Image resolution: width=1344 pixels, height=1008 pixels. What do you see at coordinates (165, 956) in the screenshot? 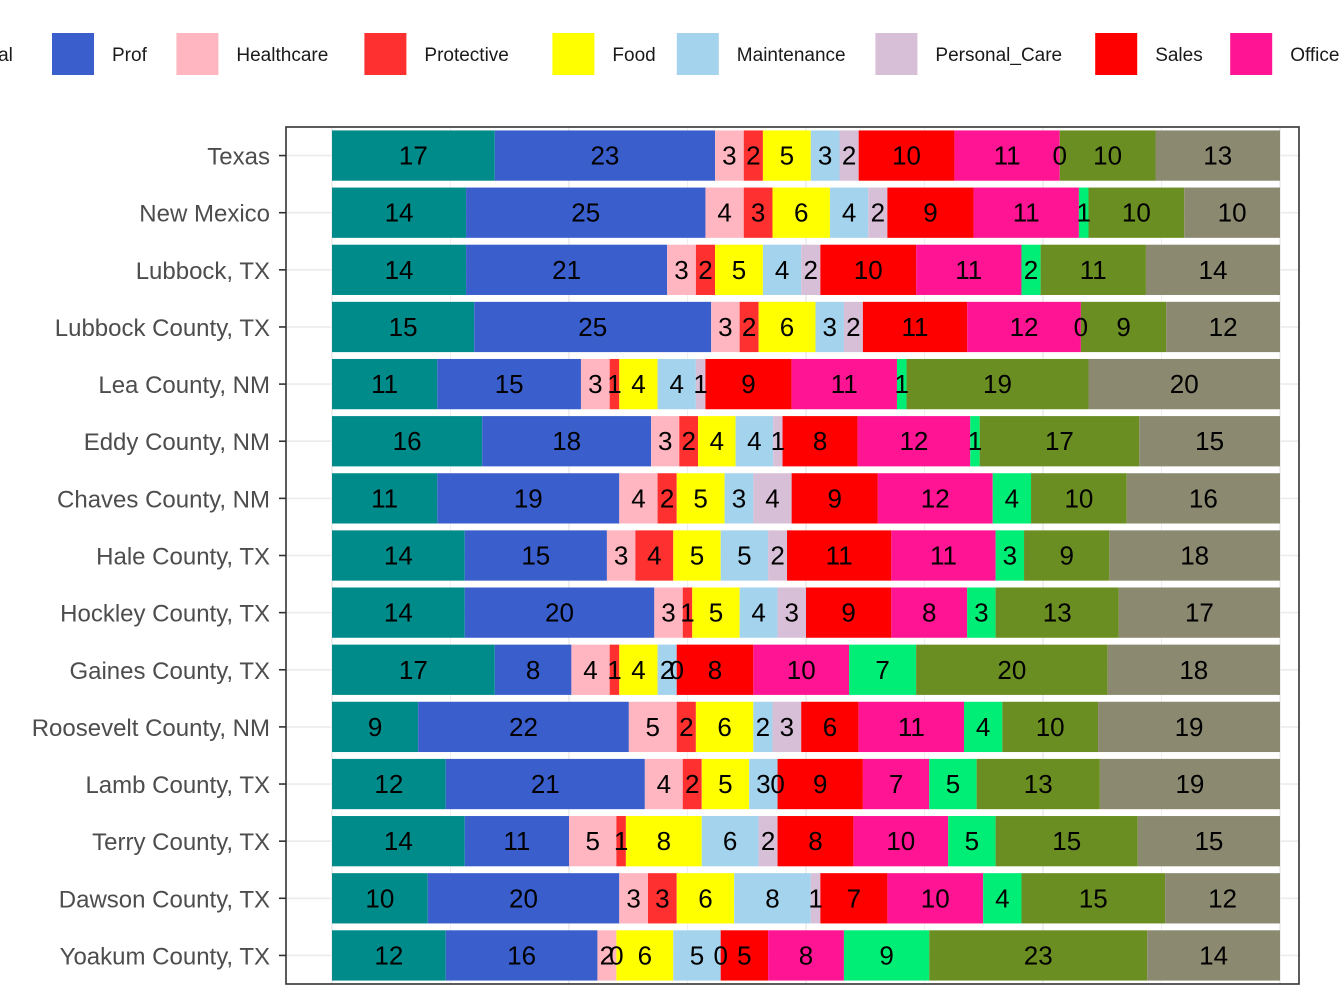
I see `y-tick-label: Yoakum County, TX` at bounding box center [165, 956].